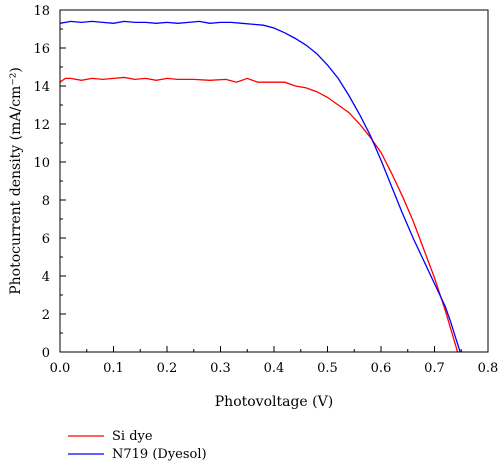 The image size is (500, 462). Describe the element at coordinates (16, 181) in the screenshot. I see `y-axis-title: Photocurrent density (mA/cm⁻²)` at that location.